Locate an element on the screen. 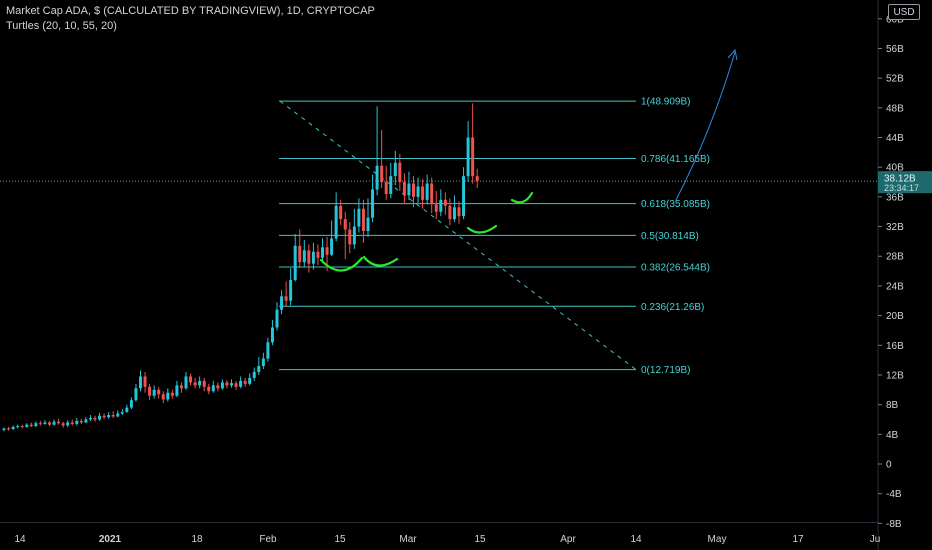 The width and height of the screenshot is (932, 550). fib-level-label: 0.786(41.165B) is located at coordinates (675, 159).